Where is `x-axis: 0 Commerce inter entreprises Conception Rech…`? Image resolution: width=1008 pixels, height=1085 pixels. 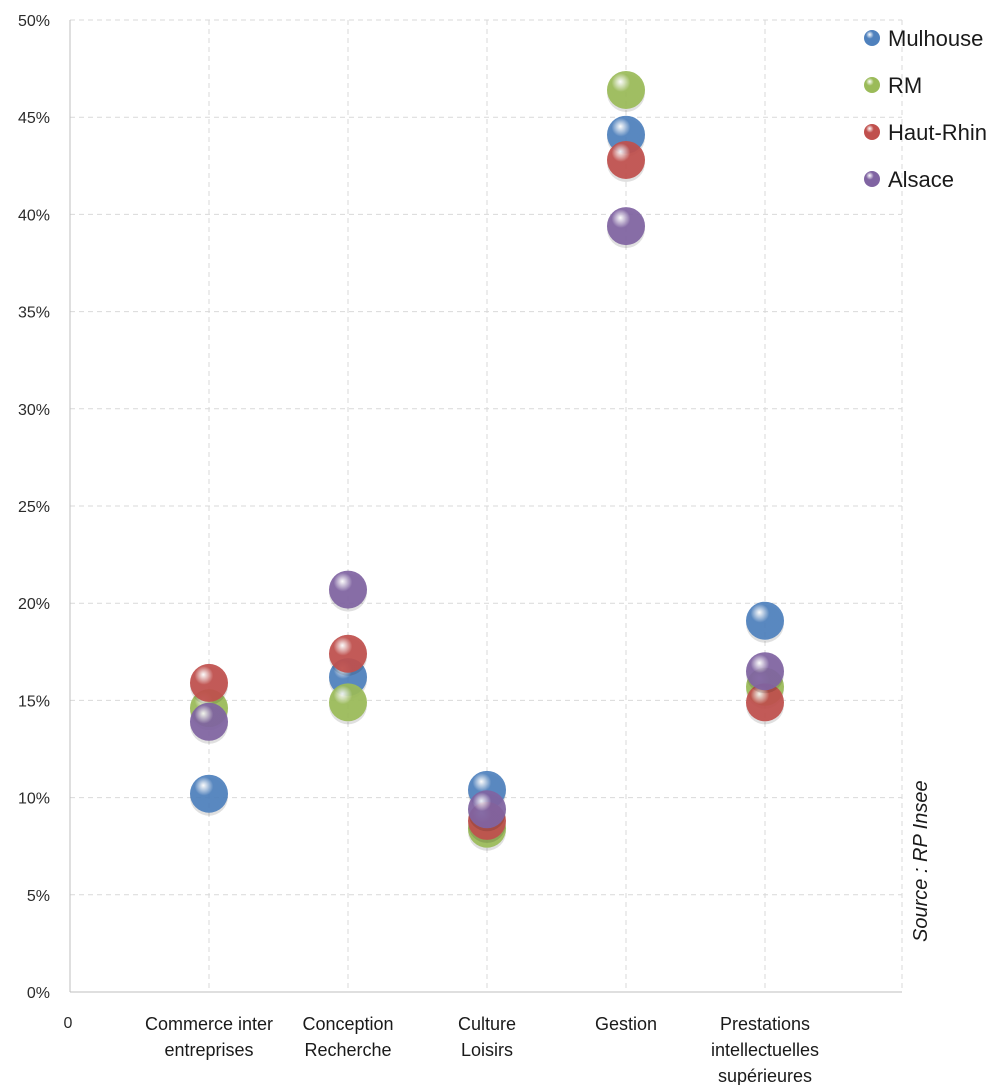 x-axis: 0 Commerce inter entreprises Conception Rech… is located at coordinates (483, 1038).